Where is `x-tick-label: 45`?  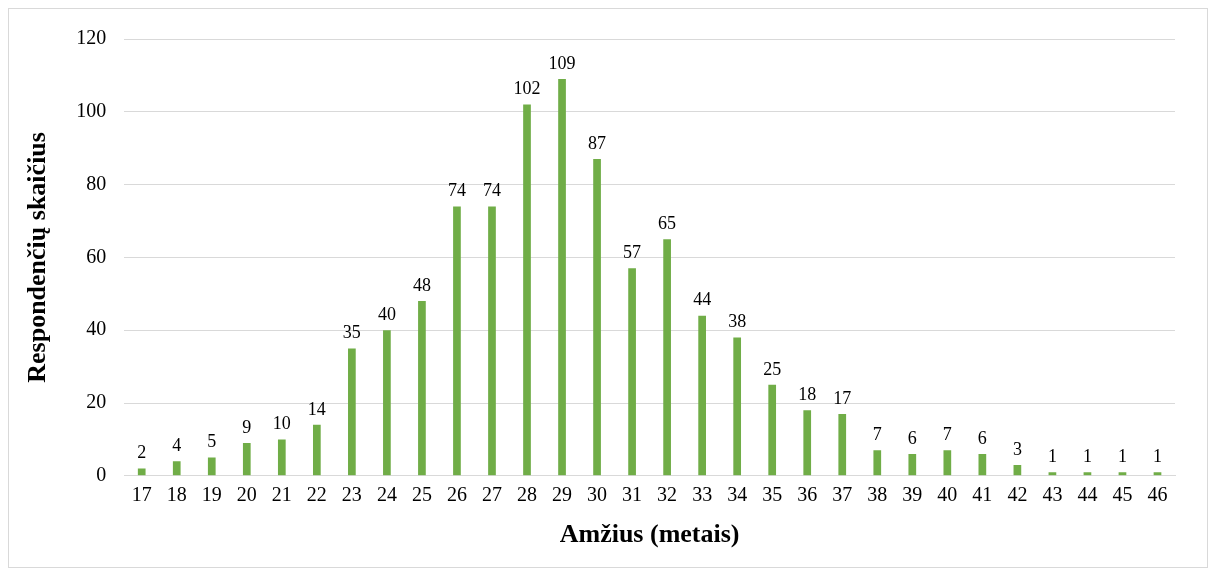
x-tick-label: 45 is located at coordinates (1122, 494).